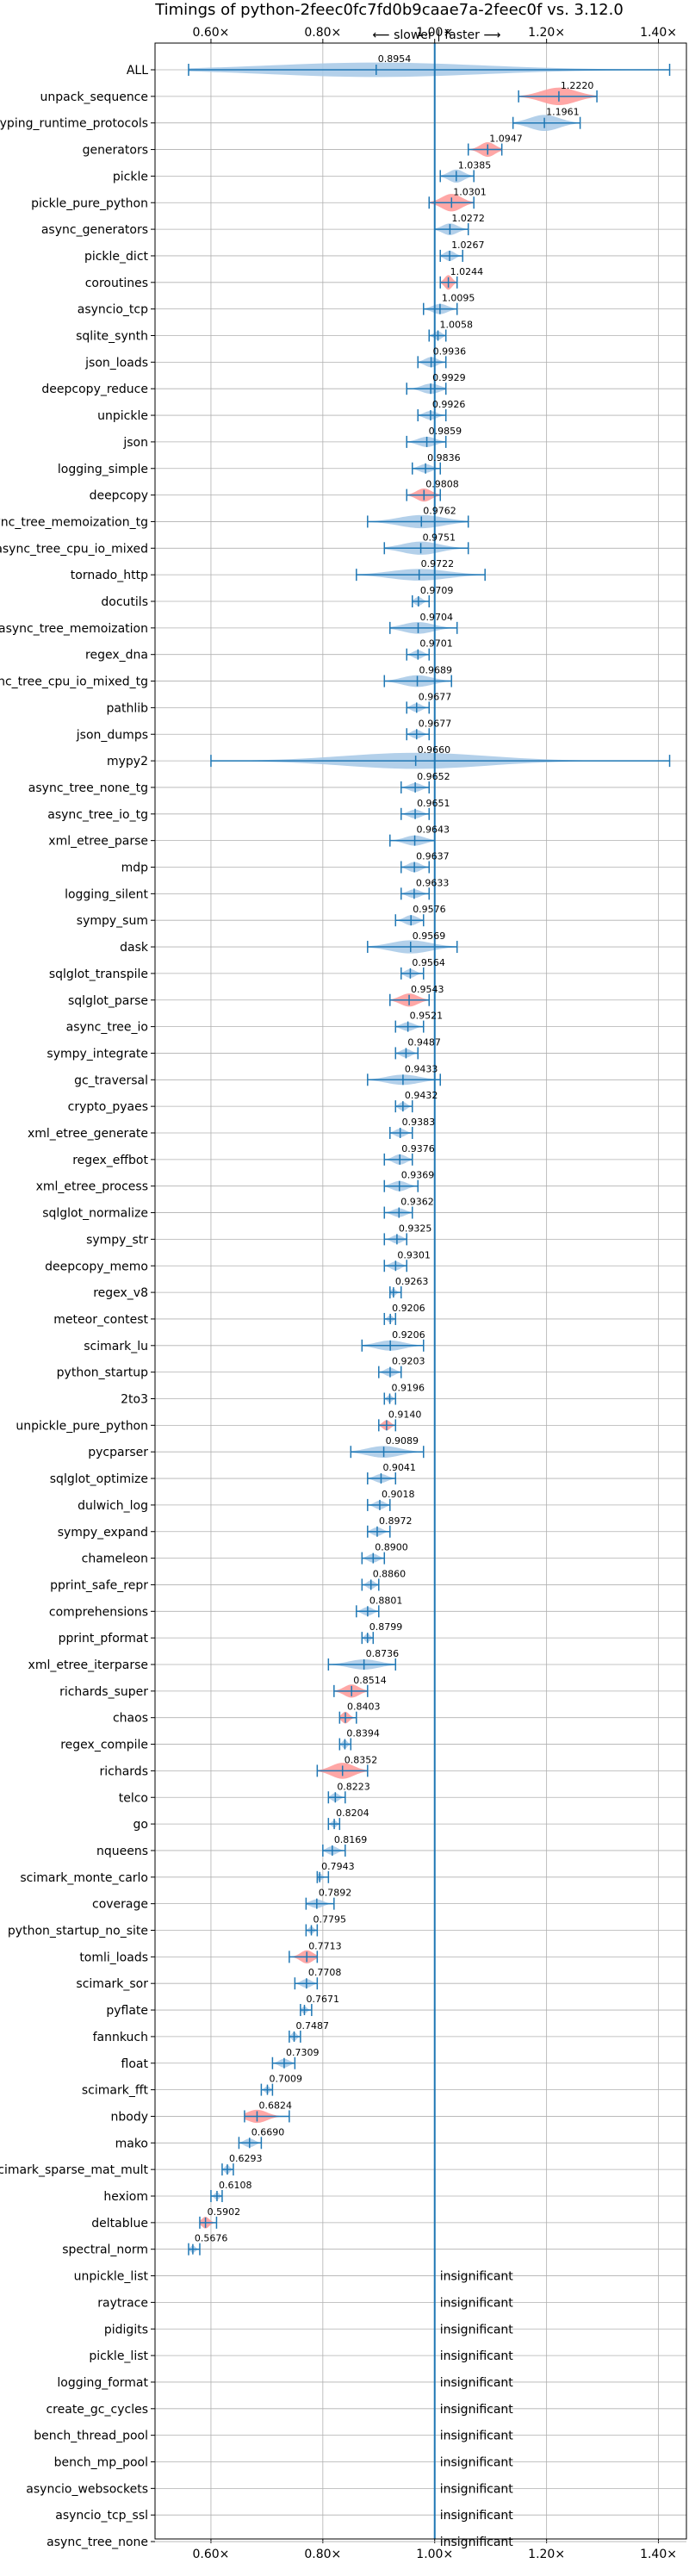 The width and height of the screenshot is (689, 2576). I want to click on benchmark-label: bench_mp_pool, so click(101, 2463).